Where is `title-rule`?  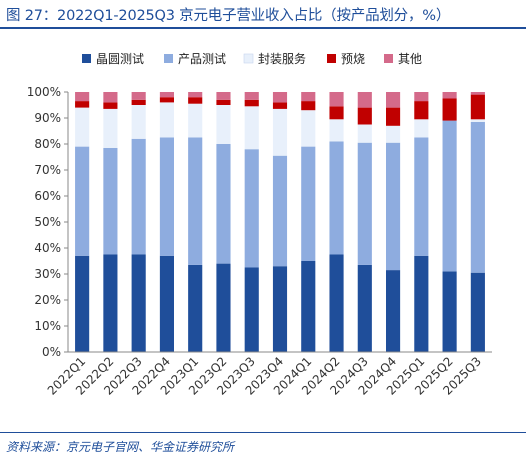
title-rule is located at coordinates (263, 28).